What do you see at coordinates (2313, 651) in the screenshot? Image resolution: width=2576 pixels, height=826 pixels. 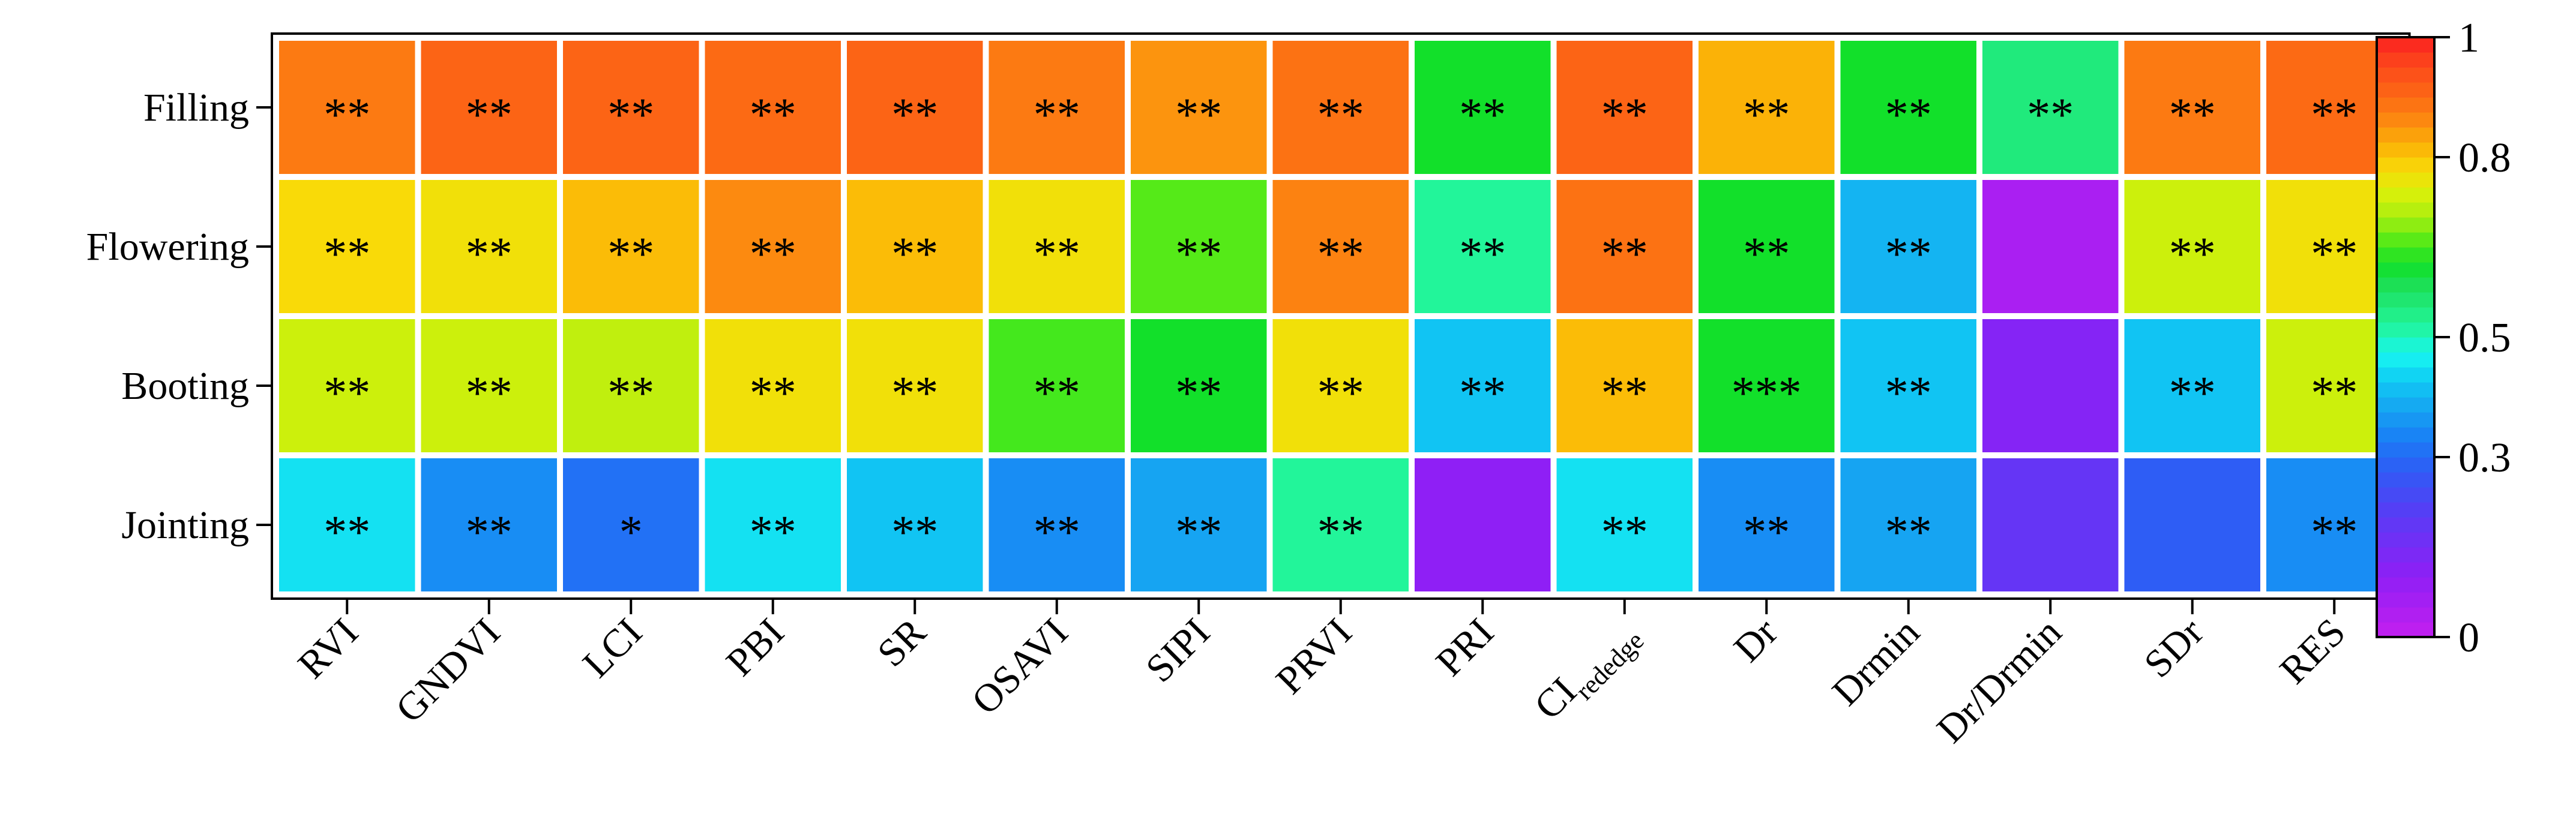 I see `x-tick-label: RES` at bounding box center [2313, 651].